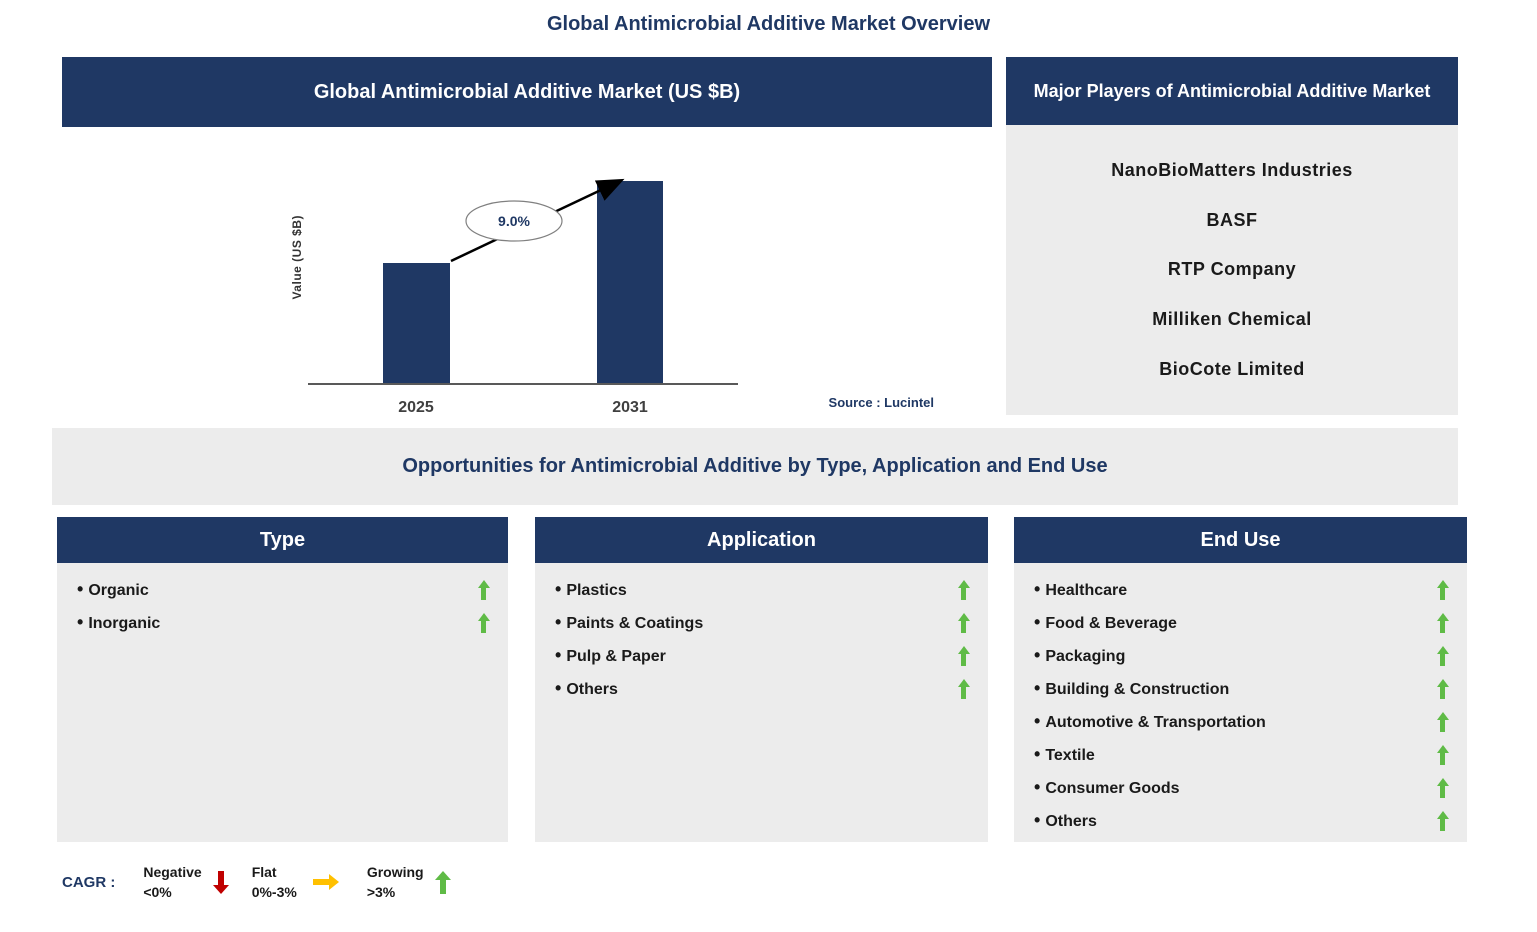 This screenshot has height=932, width=1537. What do you see at coordinates (282, 589) in the screenshot?
I see `list-item: Organic` at bounding box center [282, 589].